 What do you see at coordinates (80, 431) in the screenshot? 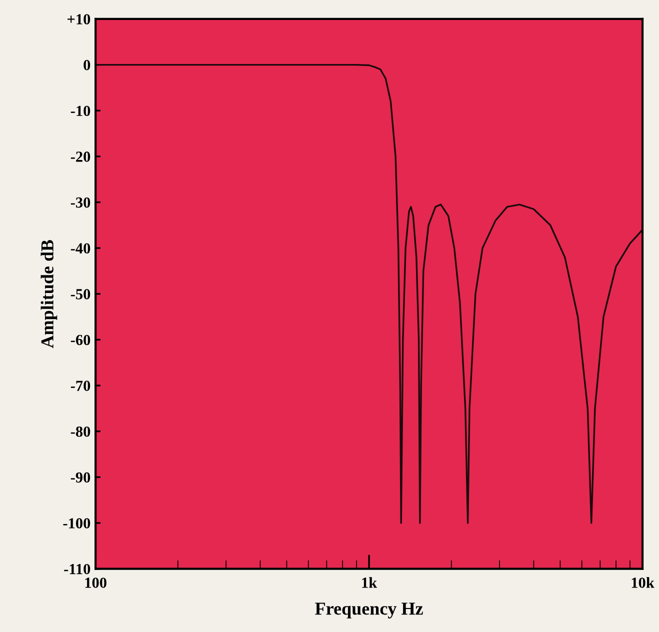
I see `y-tick-label: -80` at bounding box center [80, 431].